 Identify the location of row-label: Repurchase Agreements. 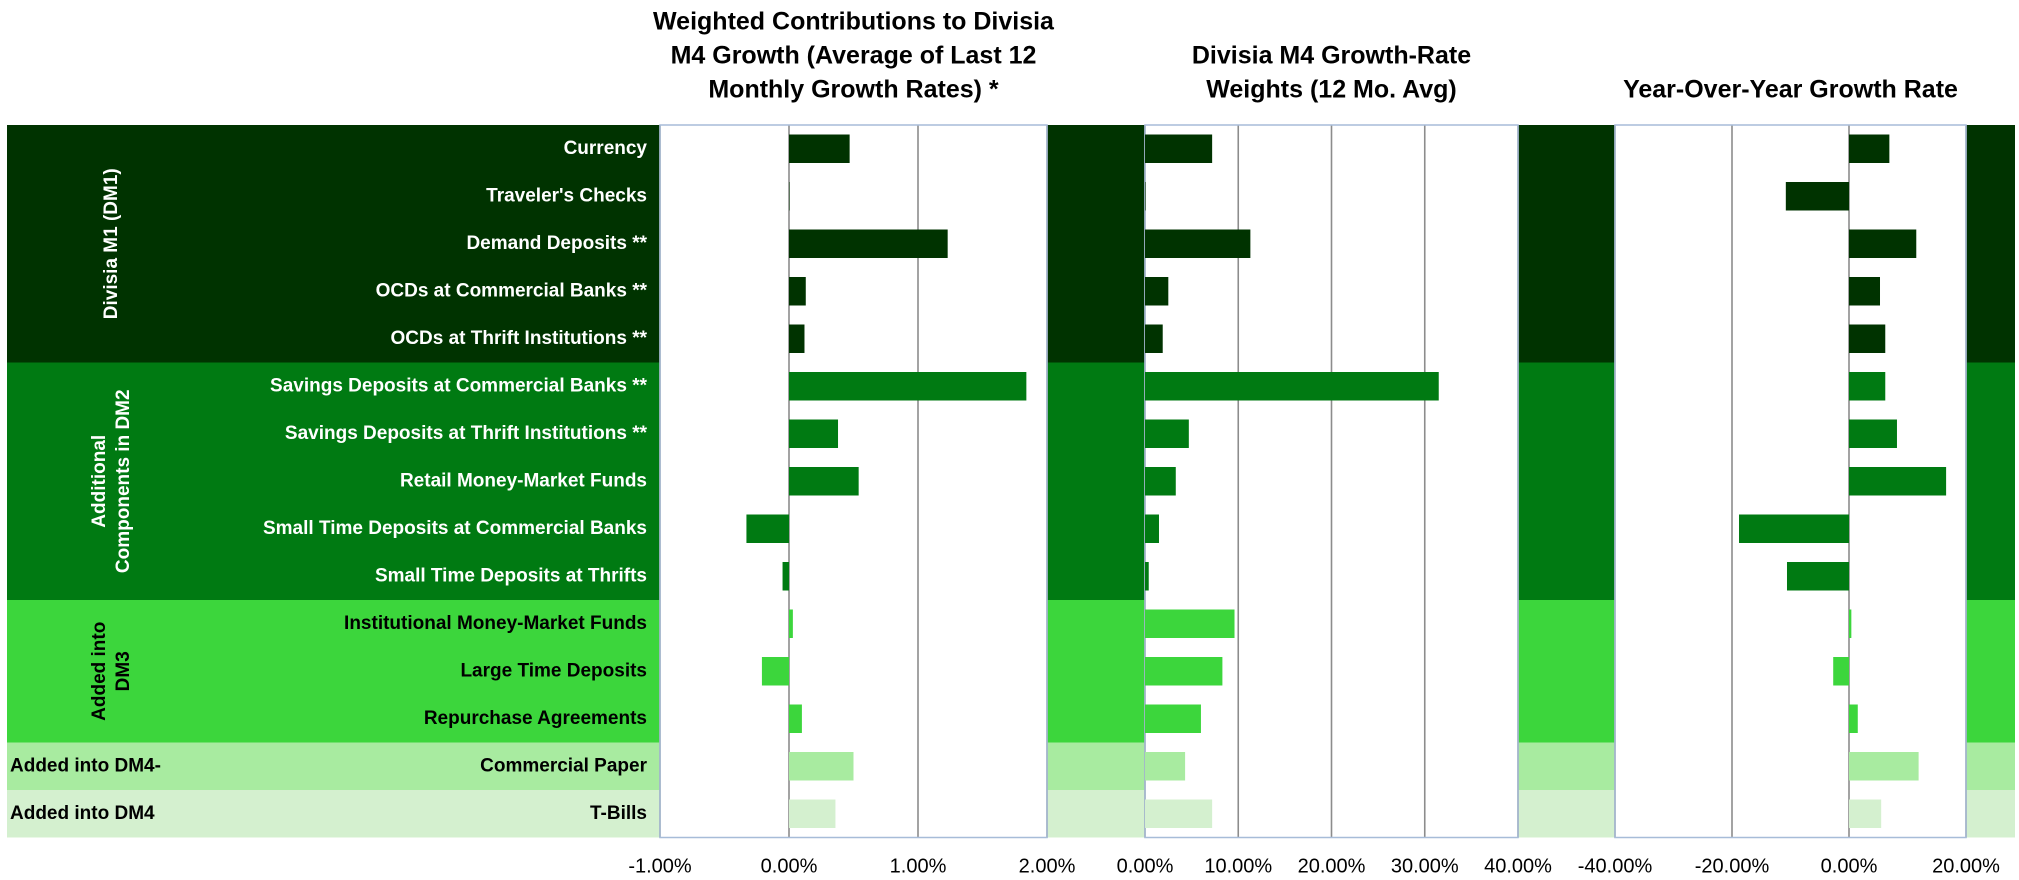
(535, 718).